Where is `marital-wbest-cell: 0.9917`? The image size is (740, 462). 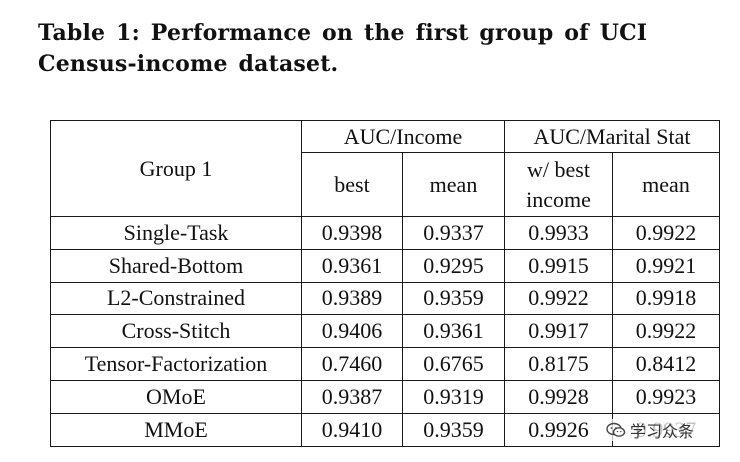 marital-wbest-cell: 0.9917 is located at coordinates (558, 331).